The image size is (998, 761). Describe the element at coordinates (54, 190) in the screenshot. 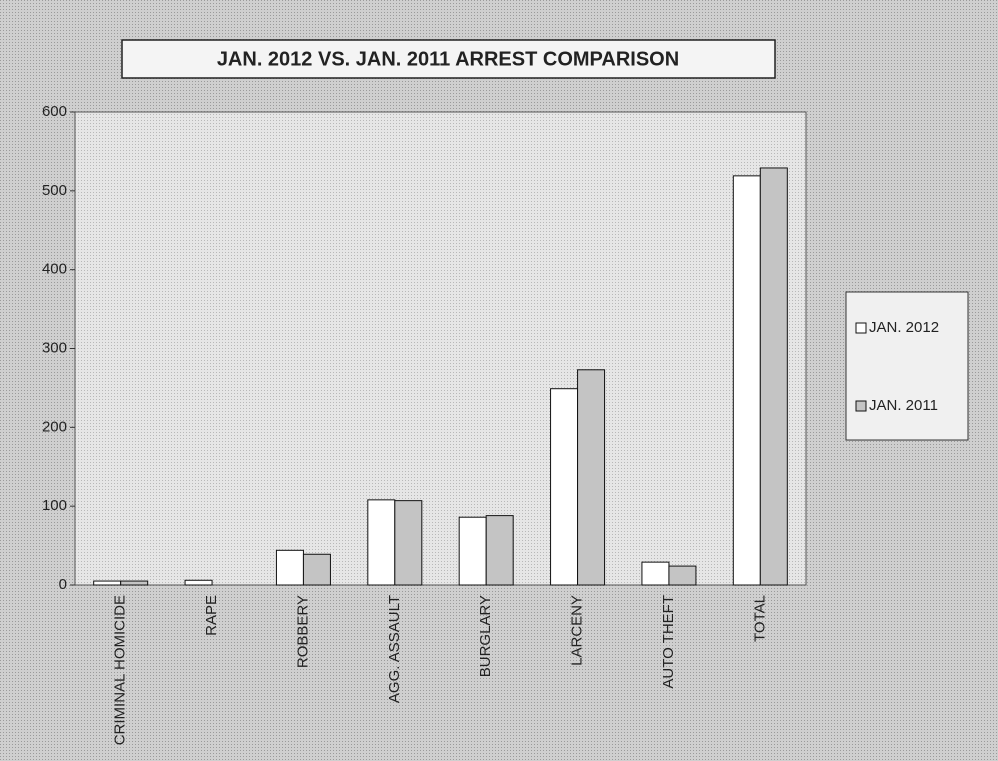

I see `y-tick-label: 500` at that location.